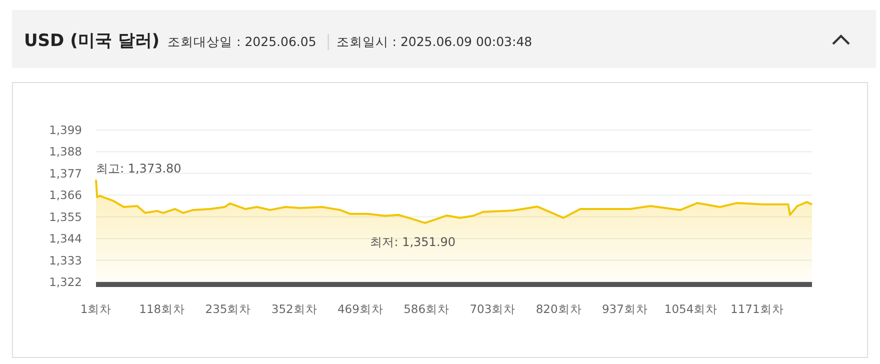  What do you see at coordinates (691, 309) in the screenshot?
I see `x-tick-label: 1054회차` at bounding box center [691, 309].